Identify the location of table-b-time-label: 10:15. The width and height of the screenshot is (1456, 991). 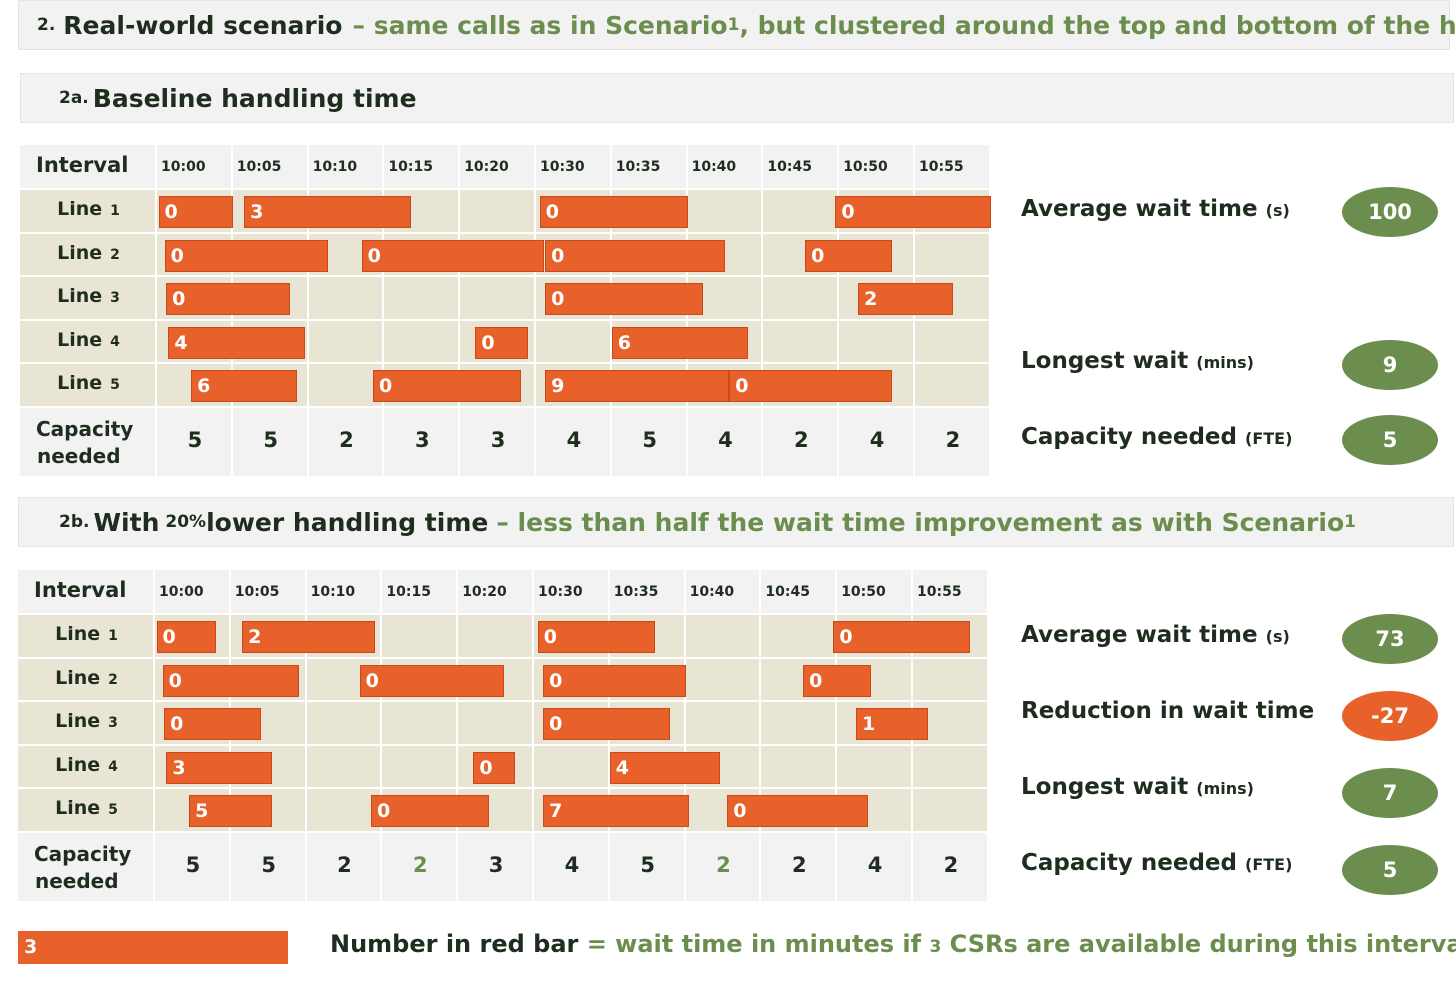
(408, 592).